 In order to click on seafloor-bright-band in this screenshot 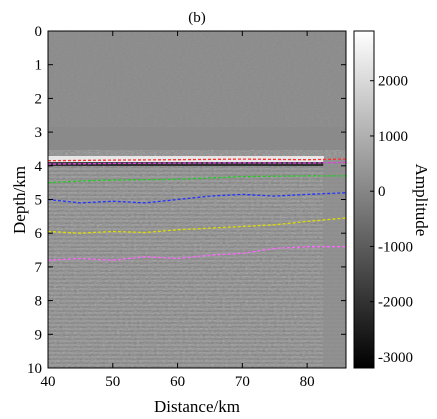, I will do `click(186, 160)`.